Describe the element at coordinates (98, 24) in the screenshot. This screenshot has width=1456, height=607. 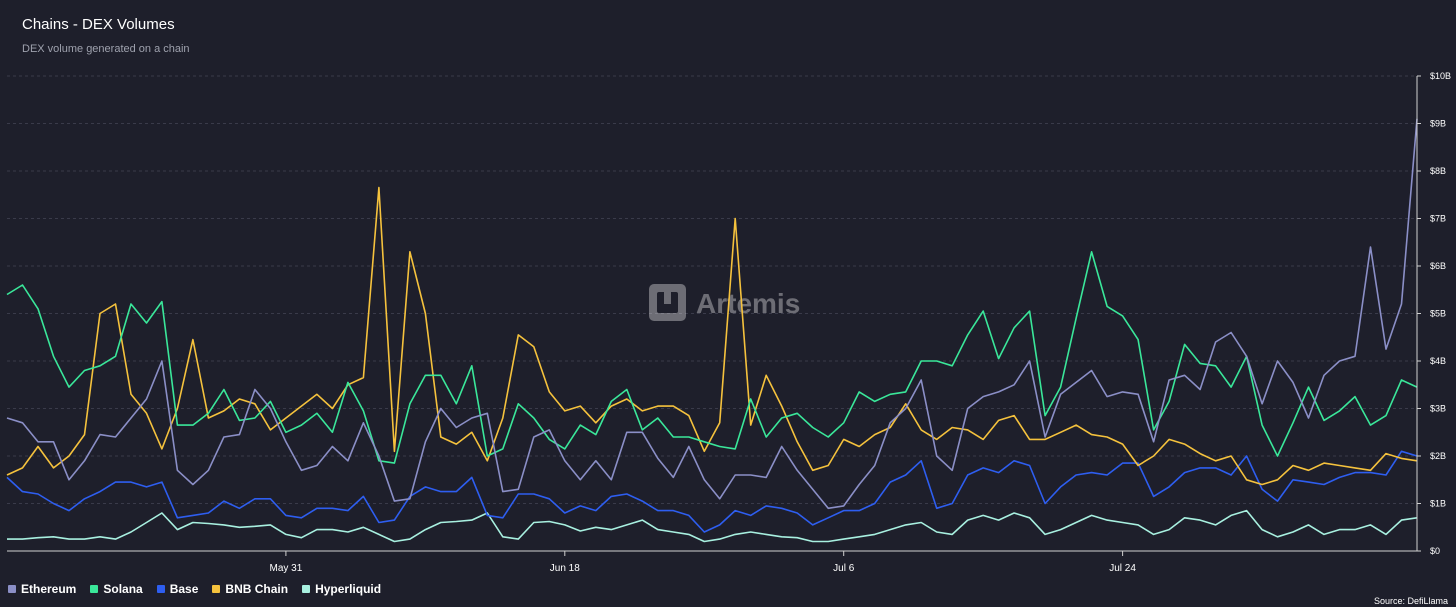
I see `chart-title: Chains - DEX Volumes` at that location.